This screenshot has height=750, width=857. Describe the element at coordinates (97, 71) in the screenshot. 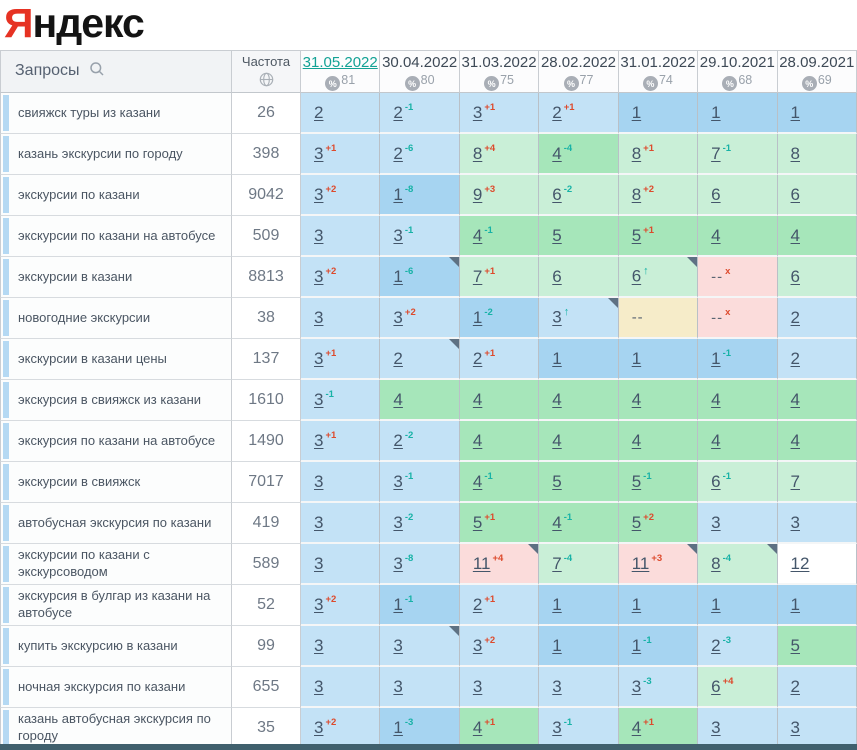

I see `search-icon` at that location.